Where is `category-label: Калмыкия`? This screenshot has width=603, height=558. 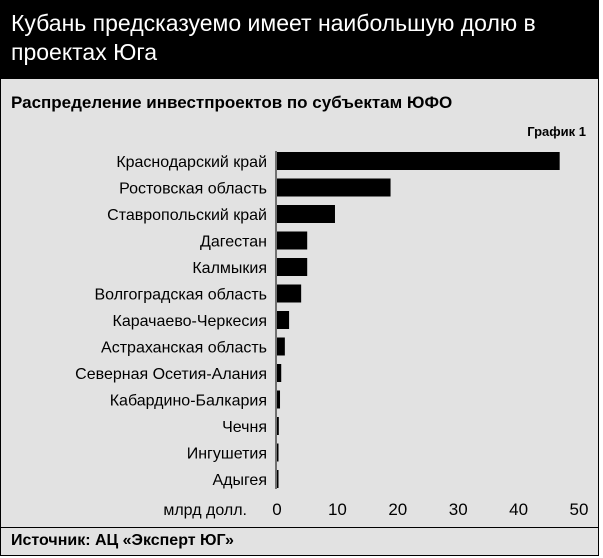 category-label: Калмыкия is located at coordinates (229, 268).